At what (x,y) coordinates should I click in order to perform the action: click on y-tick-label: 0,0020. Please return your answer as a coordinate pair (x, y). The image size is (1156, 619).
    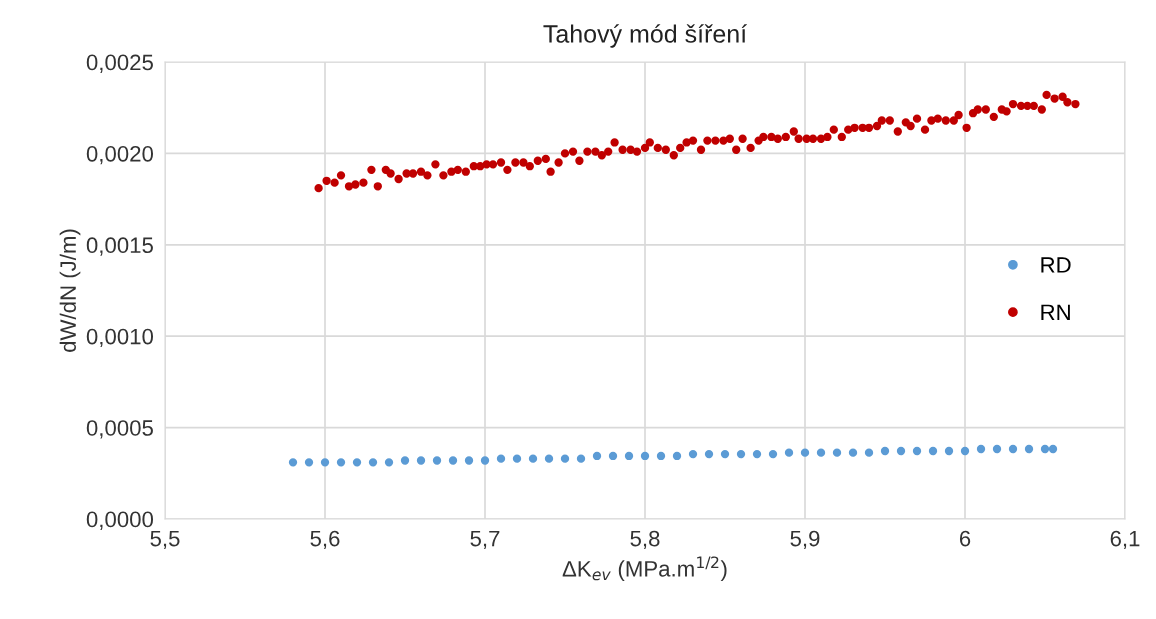
    Looking at the image, I should click on (120, 155).